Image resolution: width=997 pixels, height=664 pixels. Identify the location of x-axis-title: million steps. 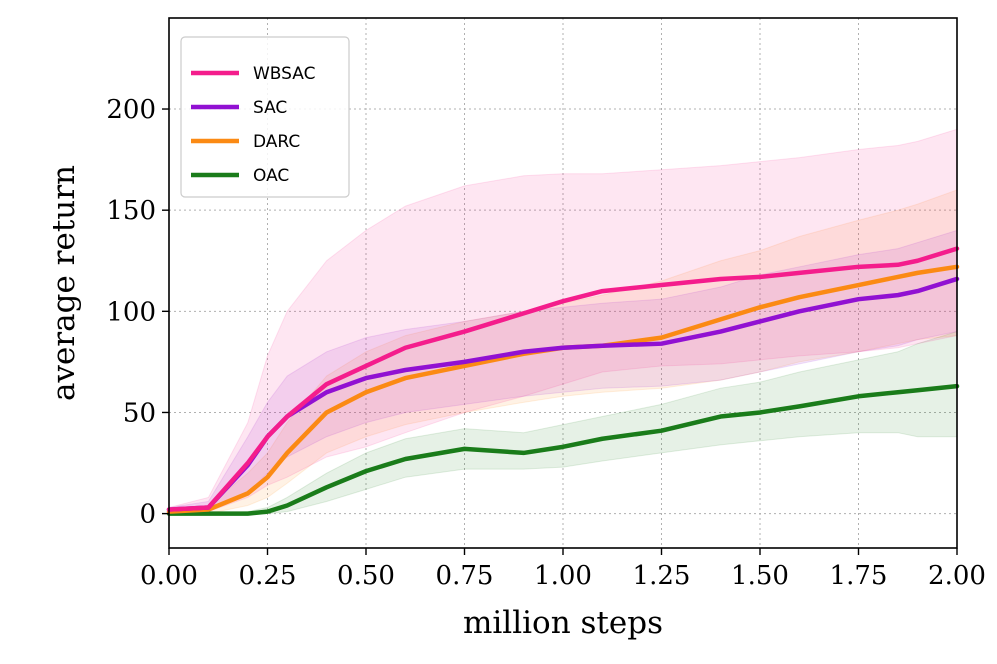
(563, 623).